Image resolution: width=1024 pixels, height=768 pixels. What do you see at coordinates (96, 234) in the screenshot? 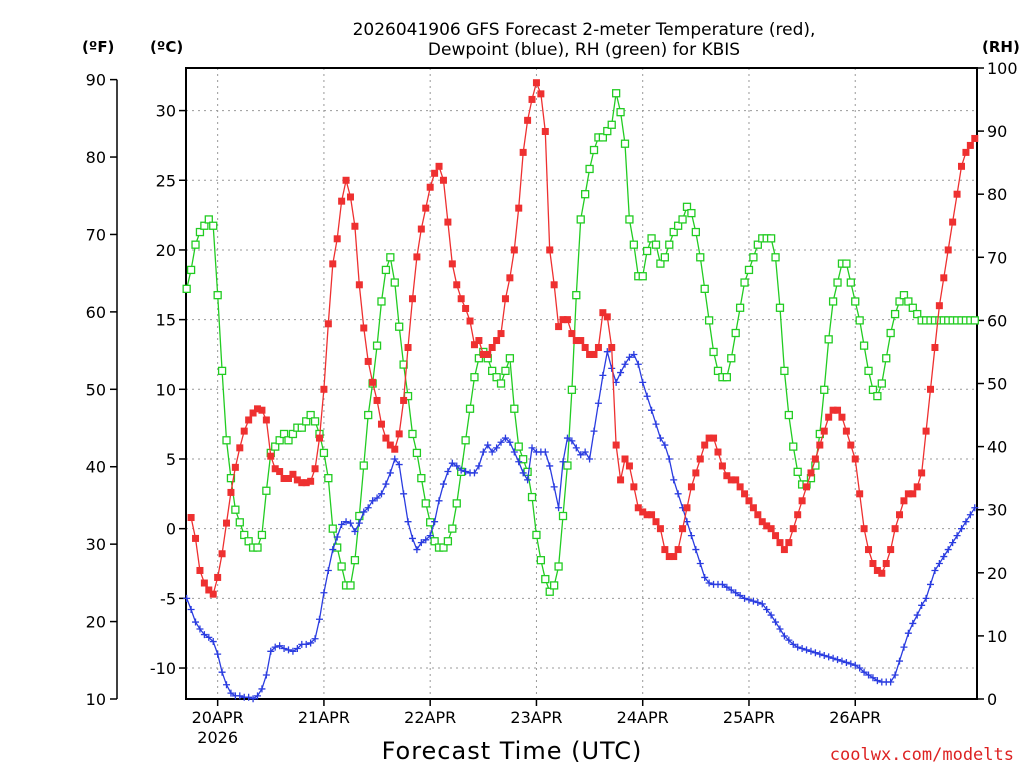
I see `fahrenheit-tick-label: 70` at bounding box center [96, 234].